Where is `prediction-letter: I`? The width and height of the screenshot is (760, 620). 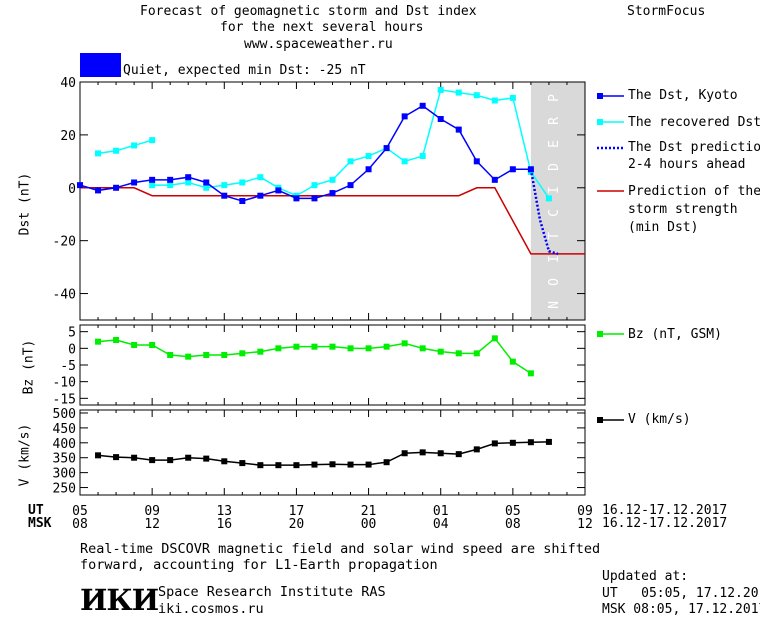 prediction-letter: I is located at coordinates (554, 190).